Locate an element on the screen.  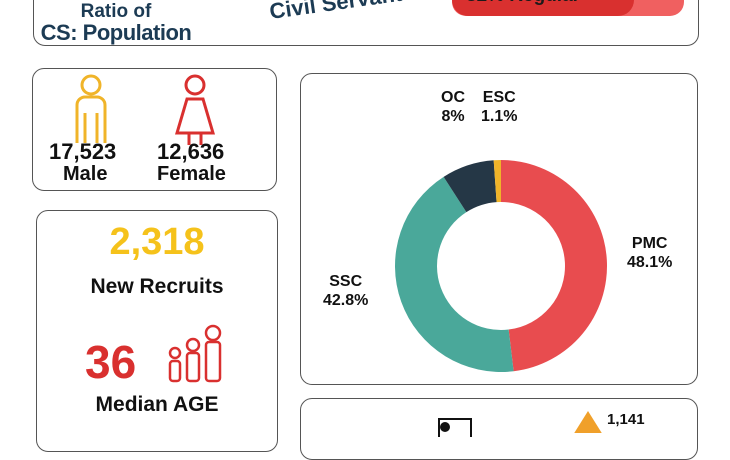
ratio-line2: CS: Population is located at coordinates (116, 32).